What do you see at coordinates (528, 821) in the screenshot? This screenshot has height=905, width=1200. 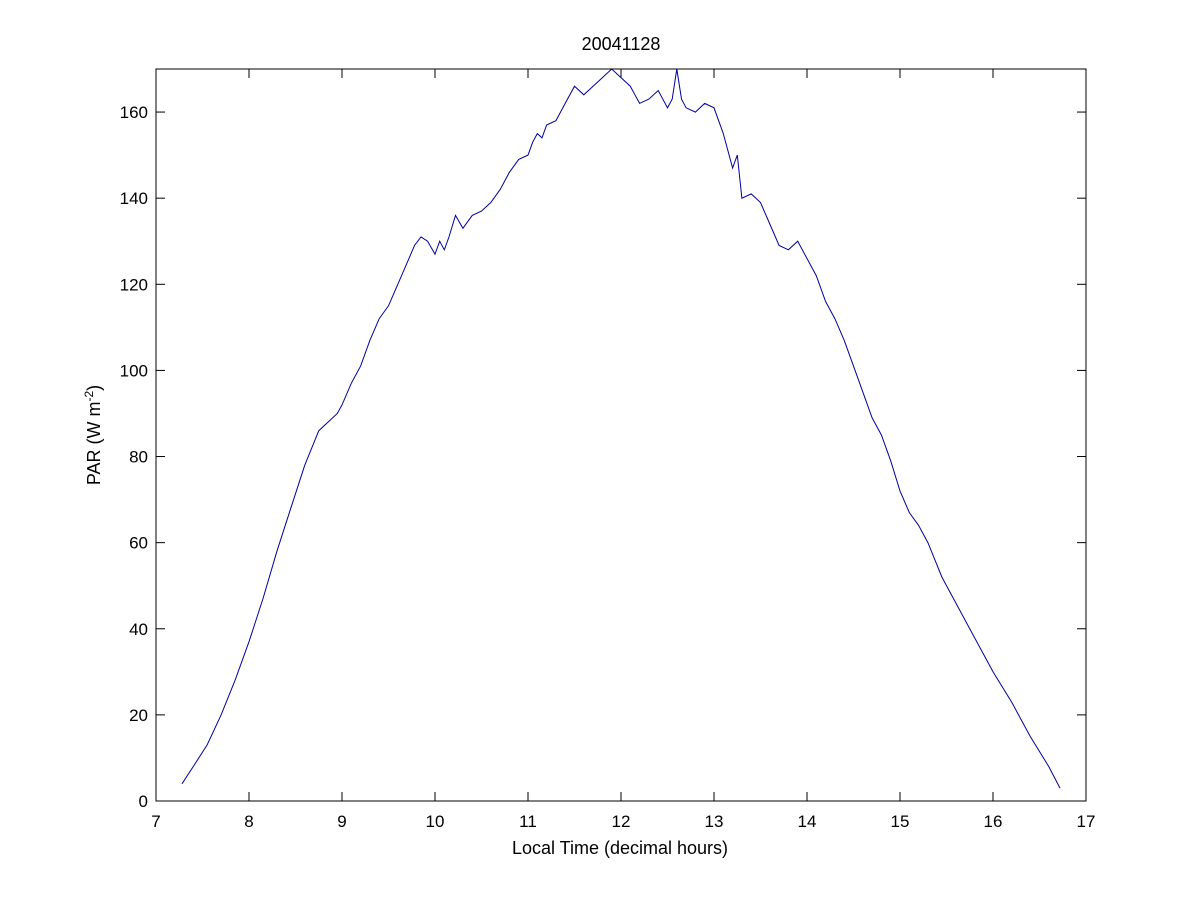 I see `x-tick-label: 11` at bounding box center [528, 821].